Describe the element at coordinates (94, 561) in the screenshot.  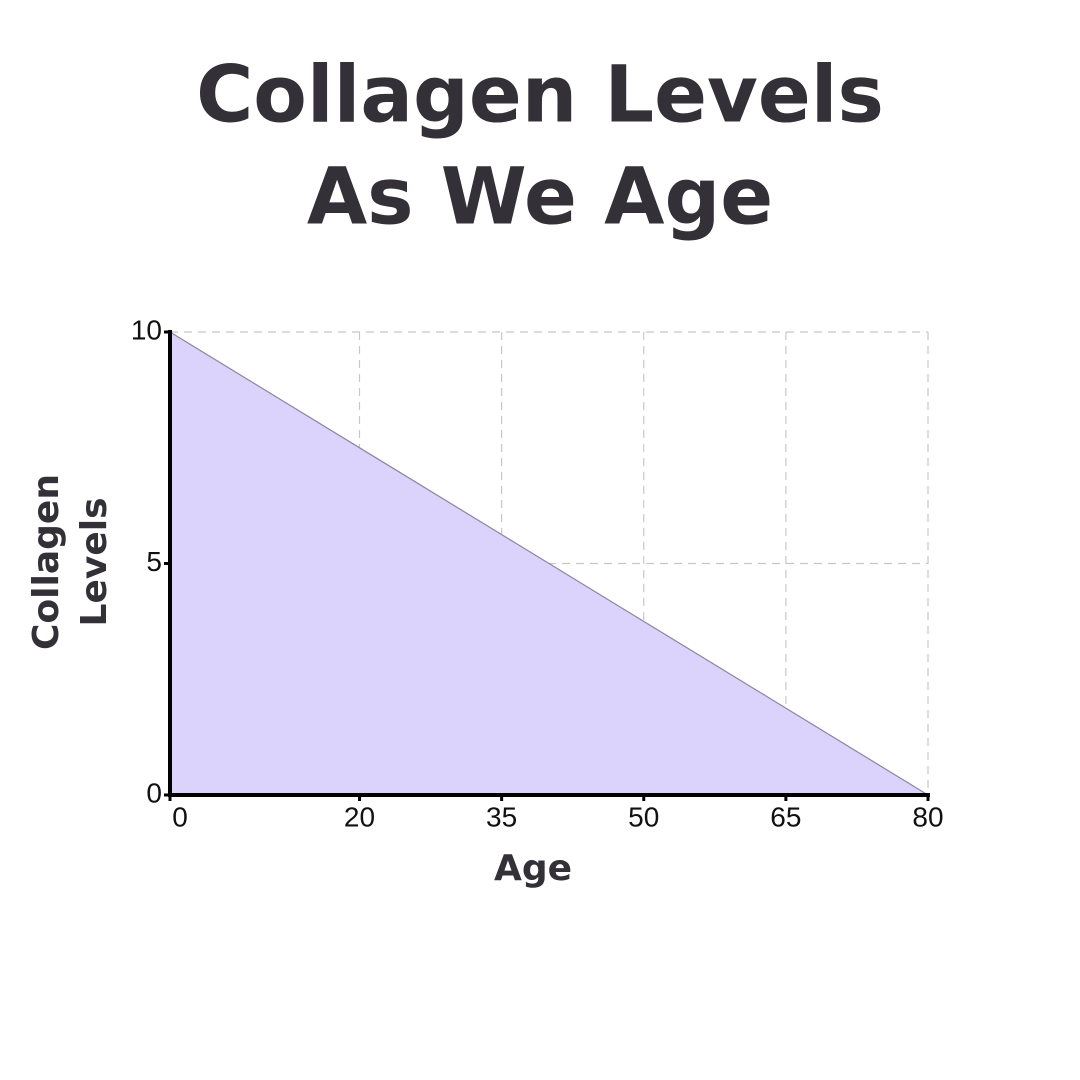
I see `y-axis-label-line: Levels` at that location.